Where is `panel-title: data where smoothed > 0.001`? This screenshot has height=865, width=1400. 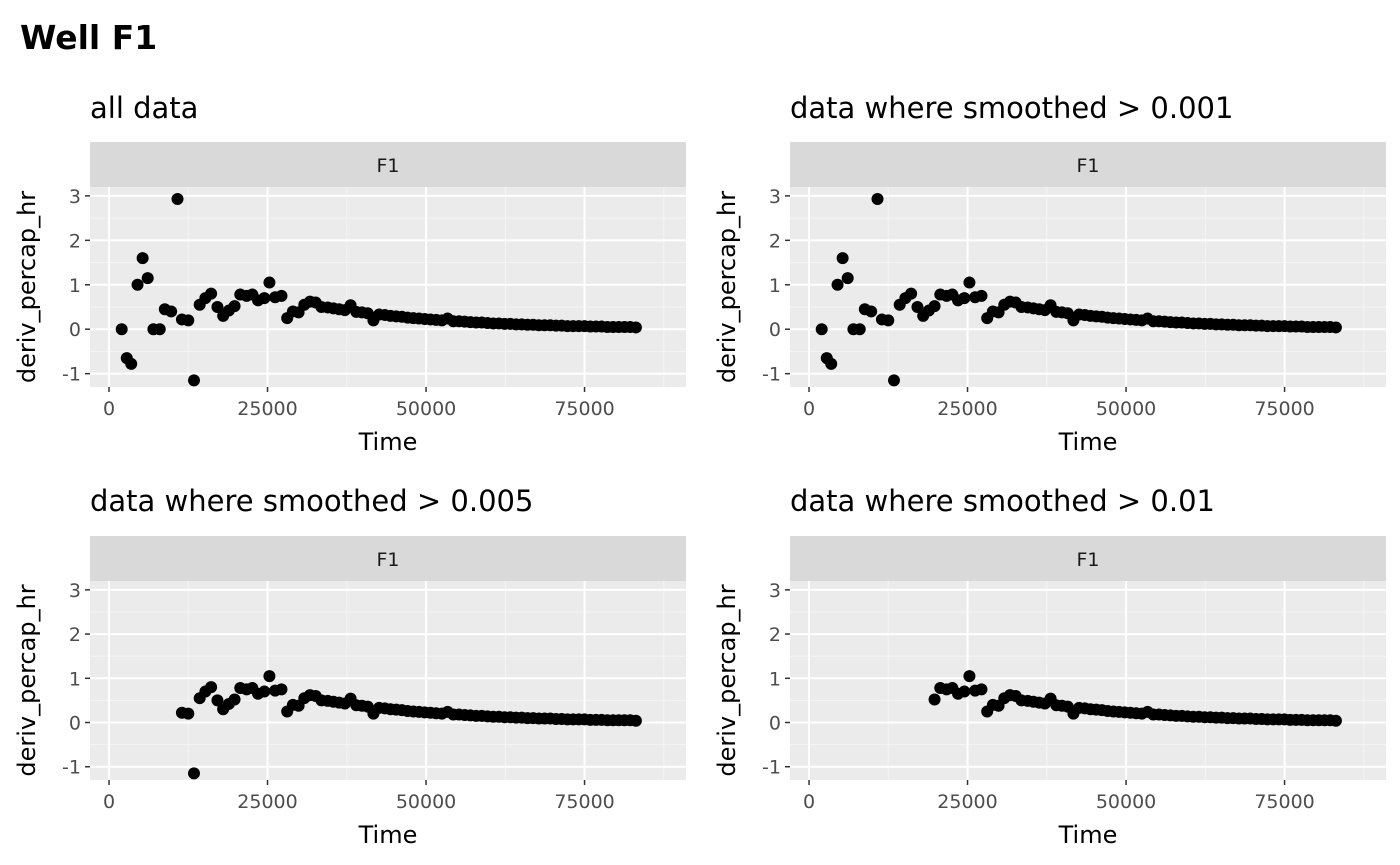 panel-title: data where smoothed > 0.001 is located at coordinates (1011, 108).